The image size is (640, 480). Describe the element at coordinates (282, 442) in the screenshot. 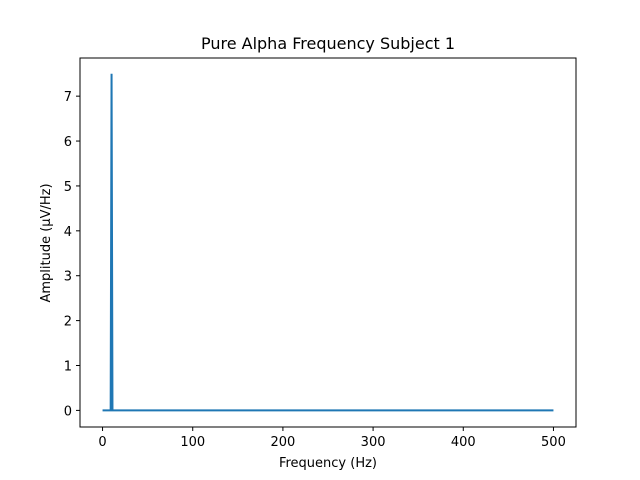

I see `x-tick-label: 200` at that location.